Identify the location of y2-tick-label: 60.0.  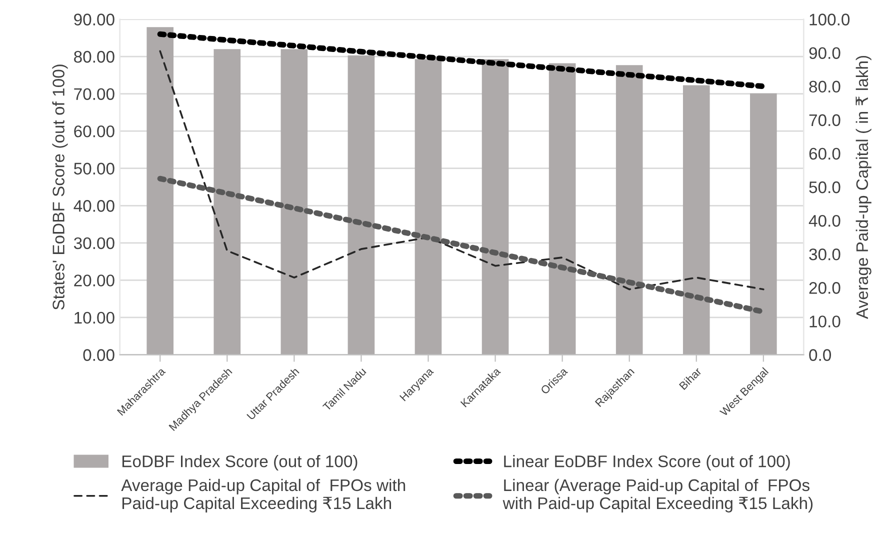
(824, 154).